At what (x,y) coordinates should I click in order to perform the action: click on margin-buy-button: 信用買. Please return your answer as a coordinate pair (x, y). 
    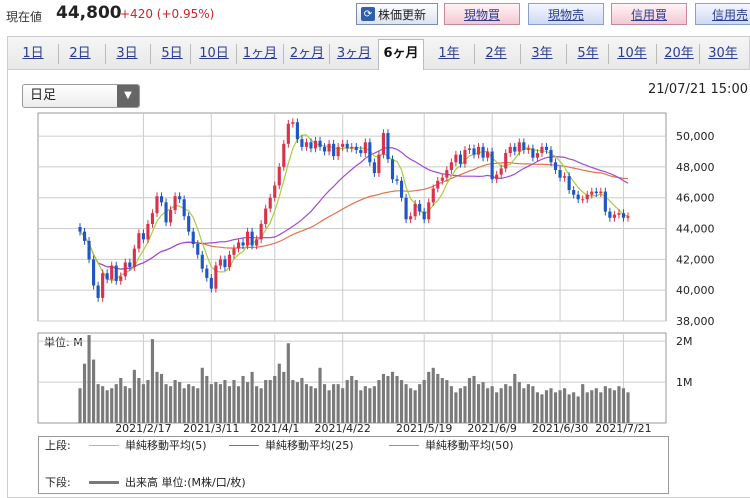
    Looking at the image, I should click on (649, 14).